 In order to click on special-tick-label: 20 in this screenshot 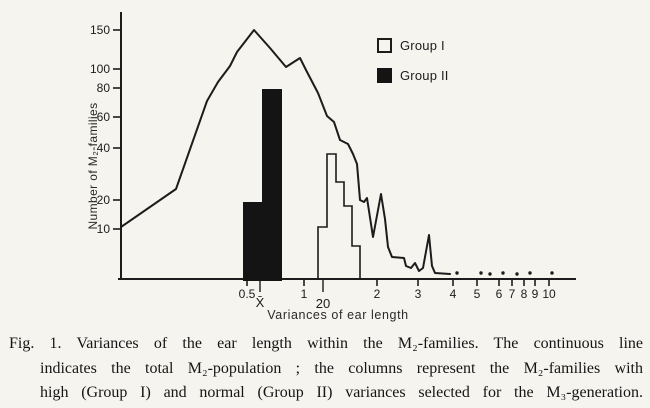, I will do `click(323, 303)`.